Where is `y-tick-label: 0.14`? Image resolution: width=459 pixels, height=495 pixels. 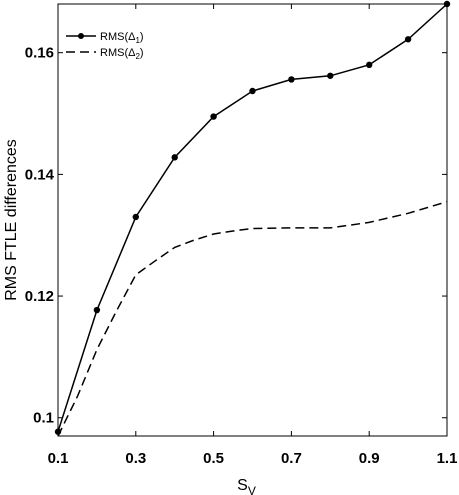 y-tick-label: 0.14 is located at coordinates (40, 174).